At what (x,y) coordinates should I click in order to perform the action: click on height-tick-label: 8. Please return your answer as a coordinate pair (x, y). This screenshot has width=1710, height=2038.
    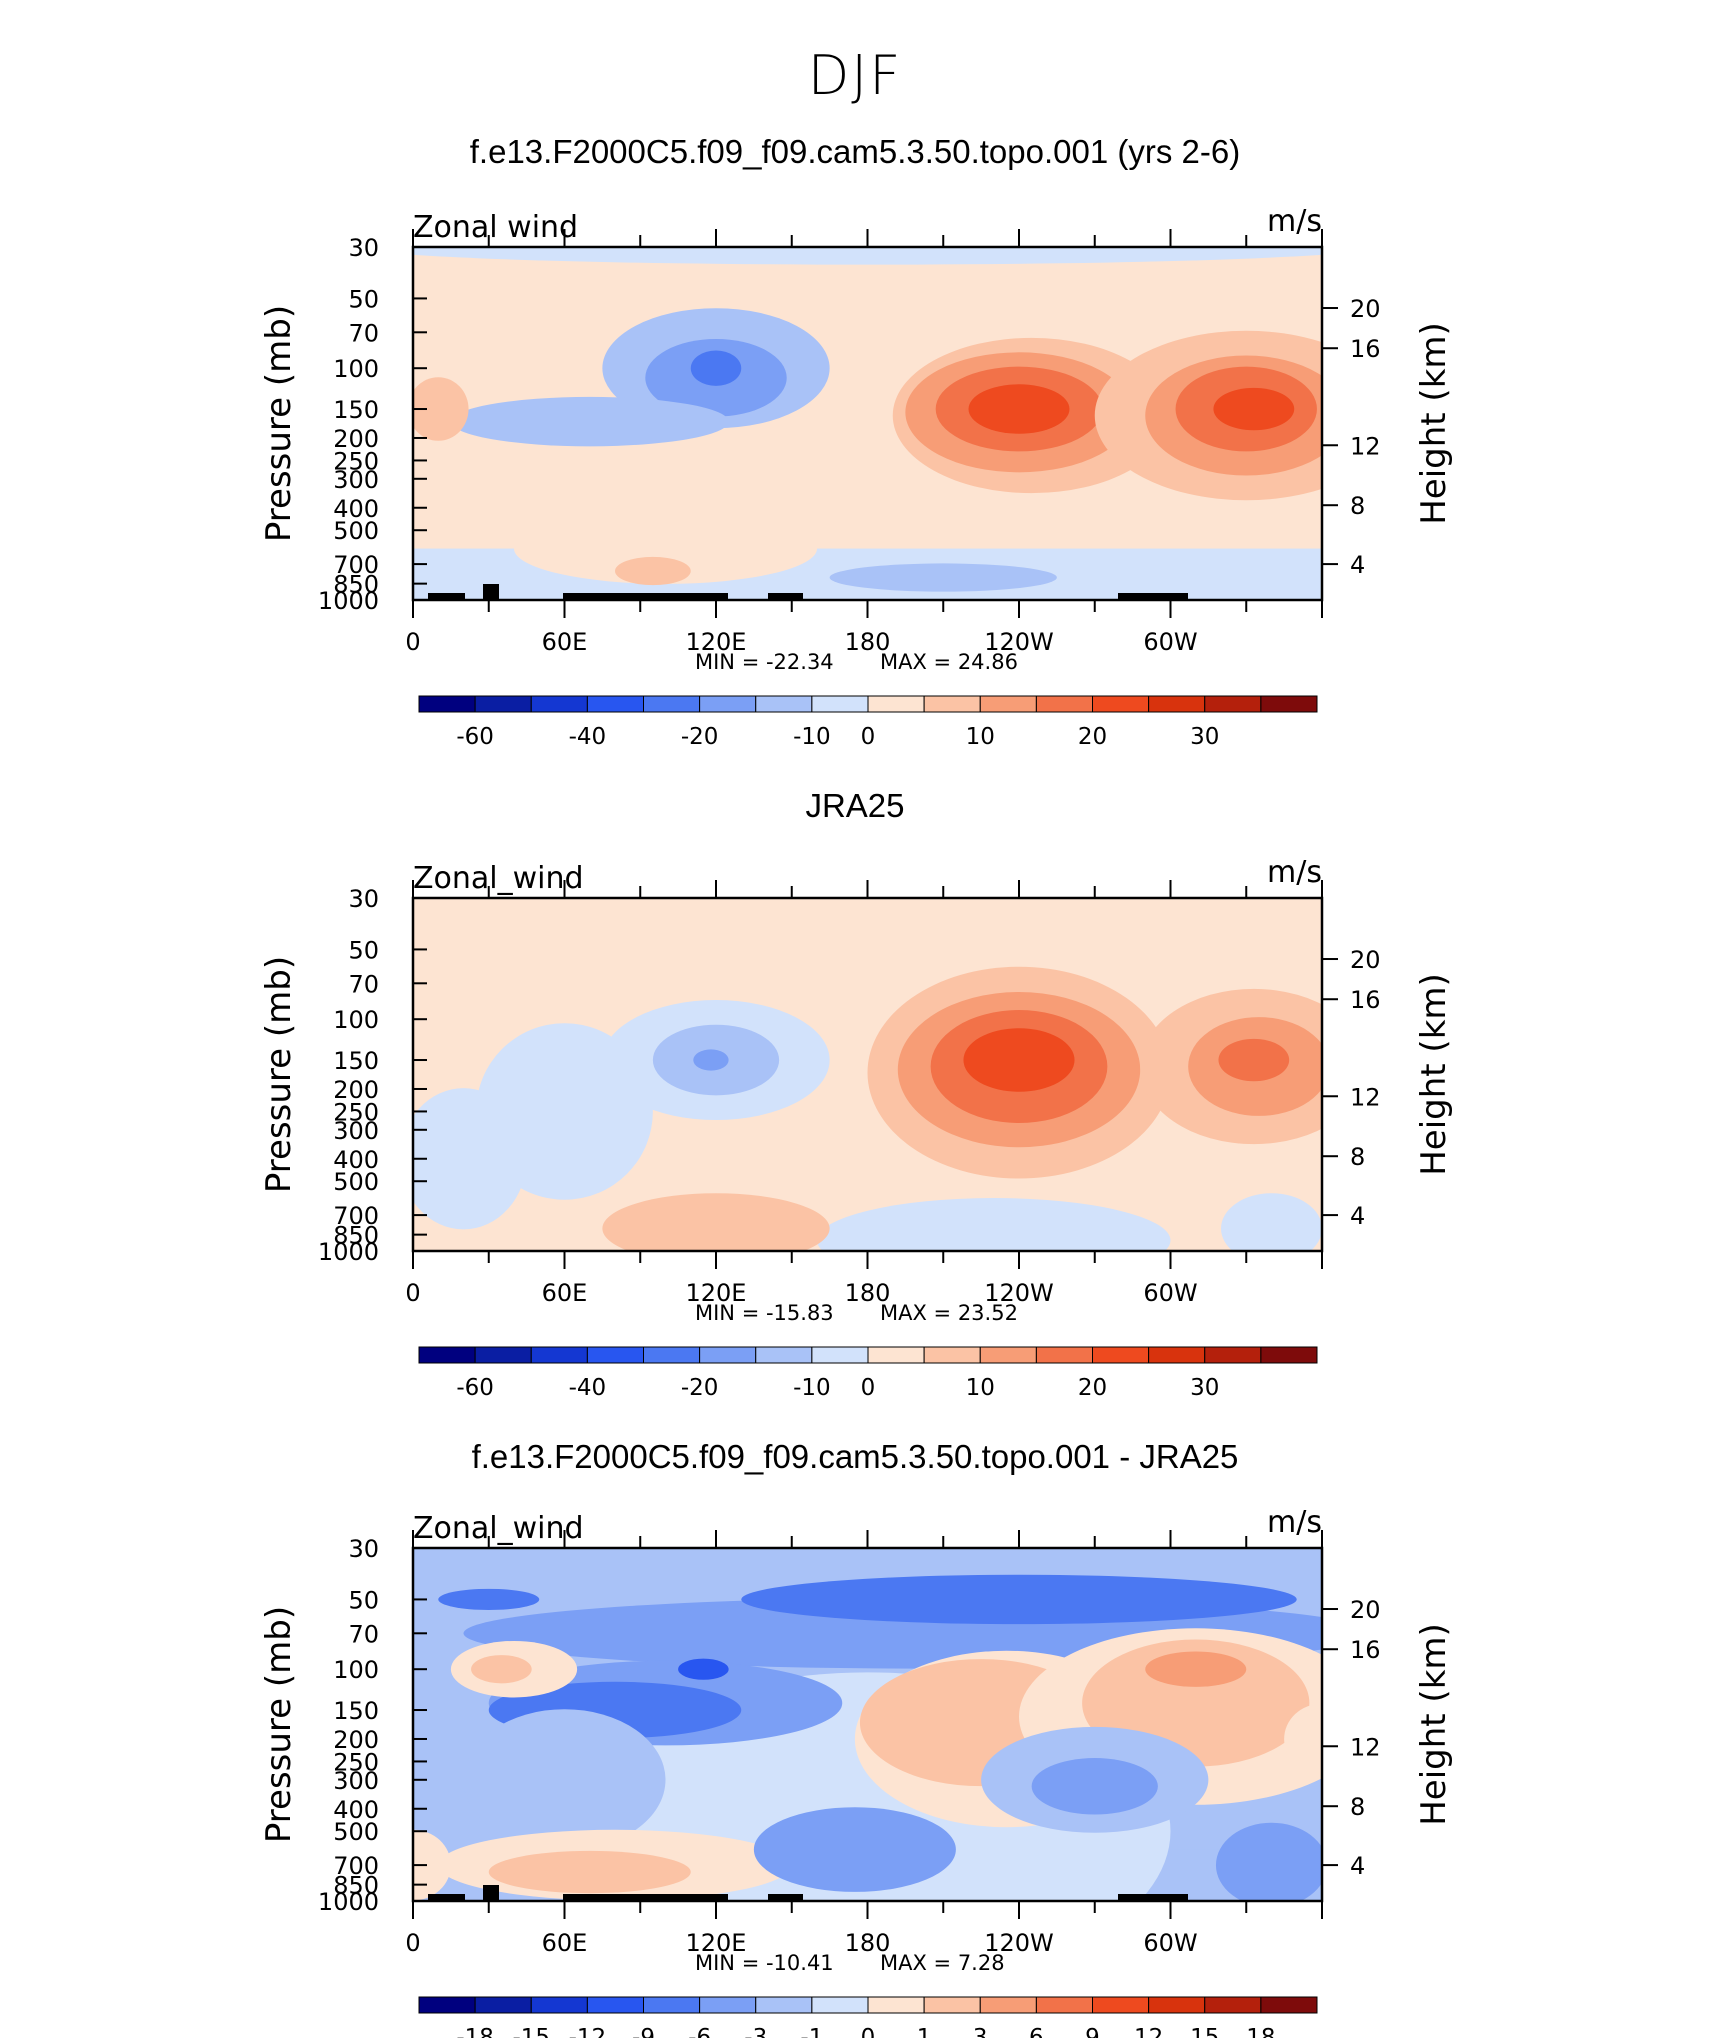
    Looking at the image, I should click on (1357, 506).